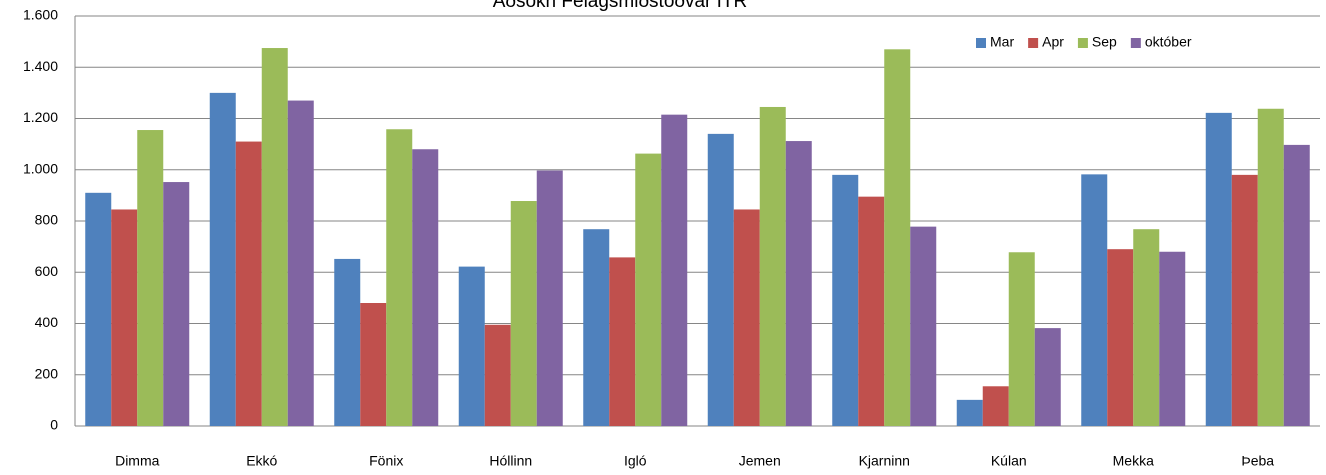 This screenshot has width=1326, height=475. I want to click on legend-label: október, so click(1168, 42).